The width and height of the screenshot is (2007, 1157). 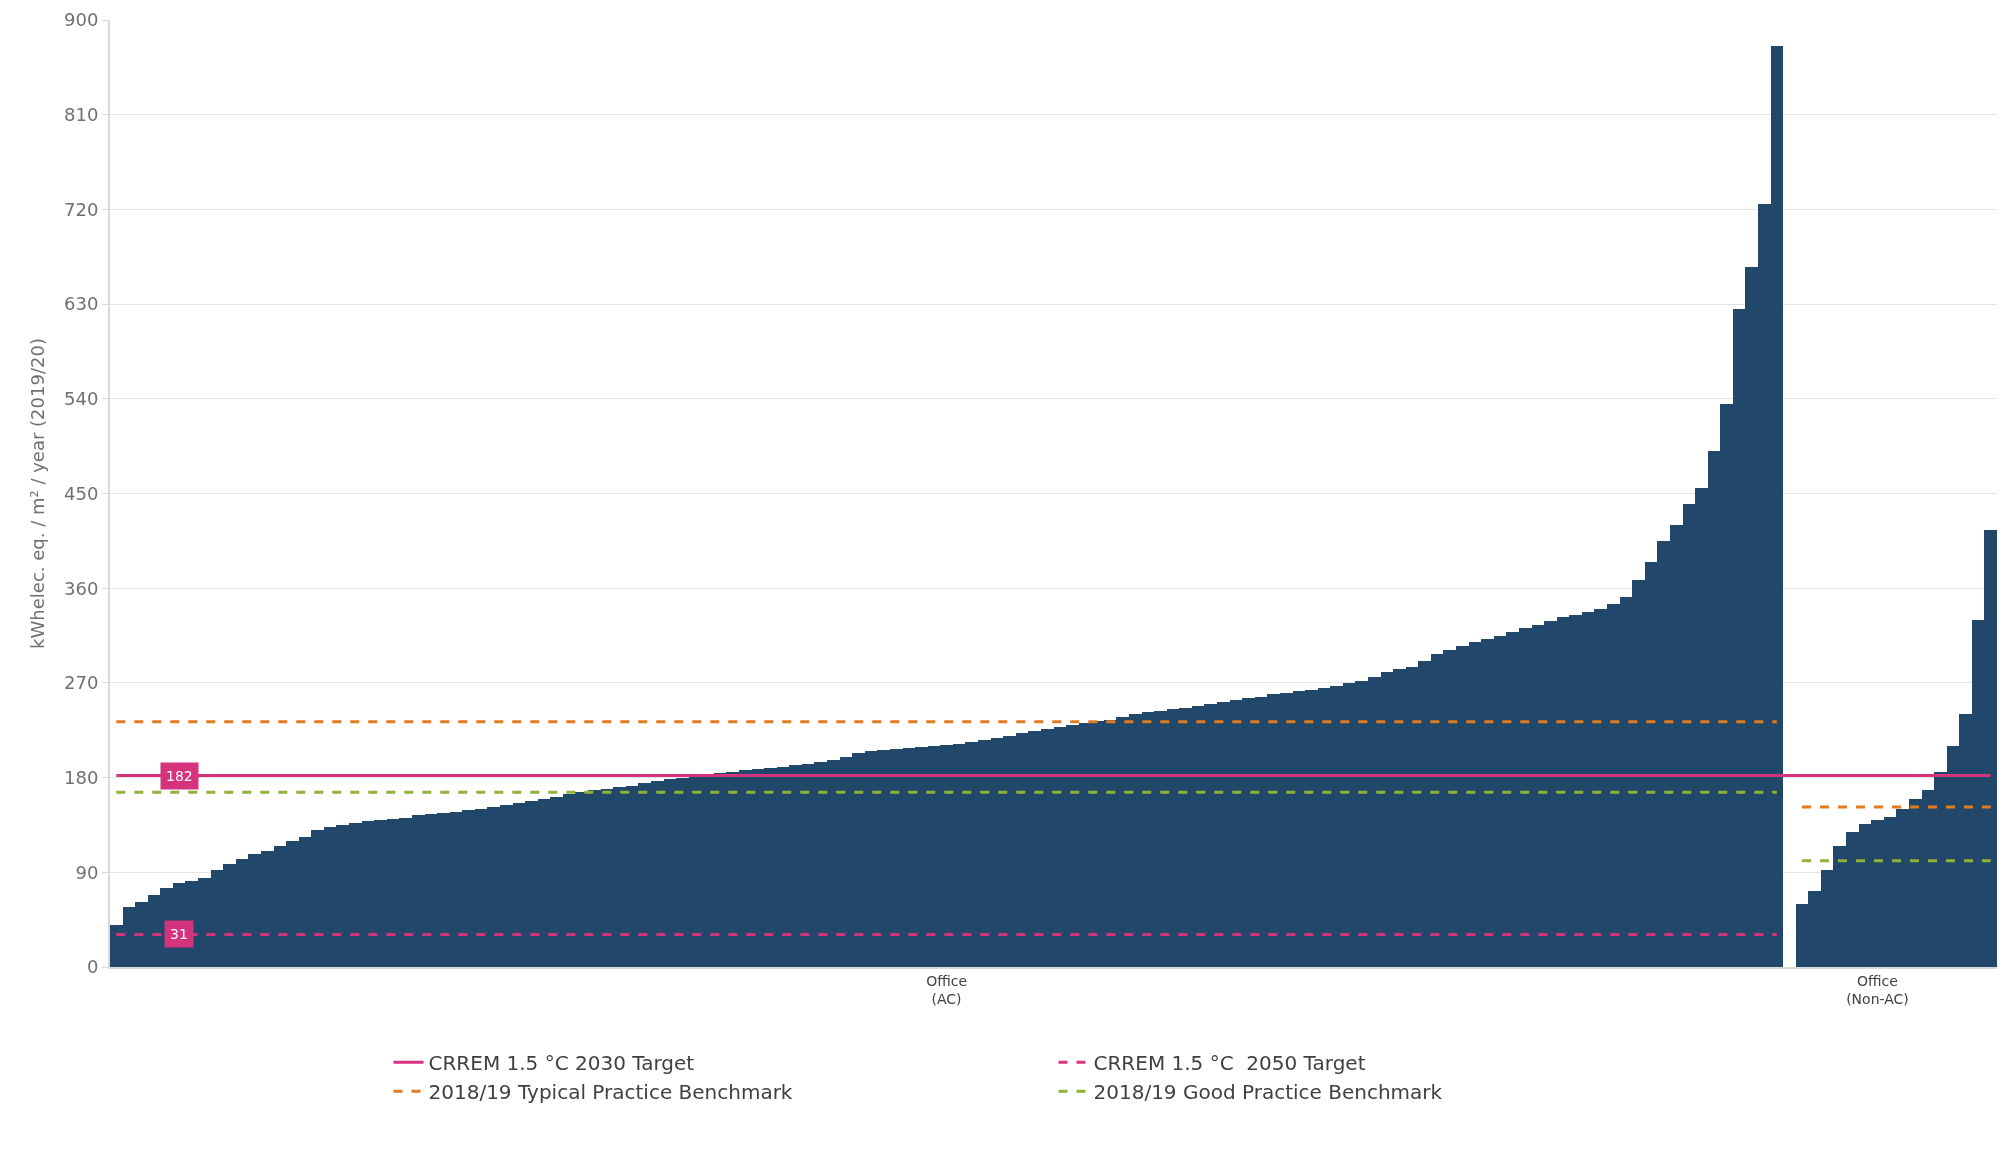 What do you see at coordinates (947, 989) in the screenshot?
I see `x-tick-label: Office (AC)` at bounding box center [947, 989].